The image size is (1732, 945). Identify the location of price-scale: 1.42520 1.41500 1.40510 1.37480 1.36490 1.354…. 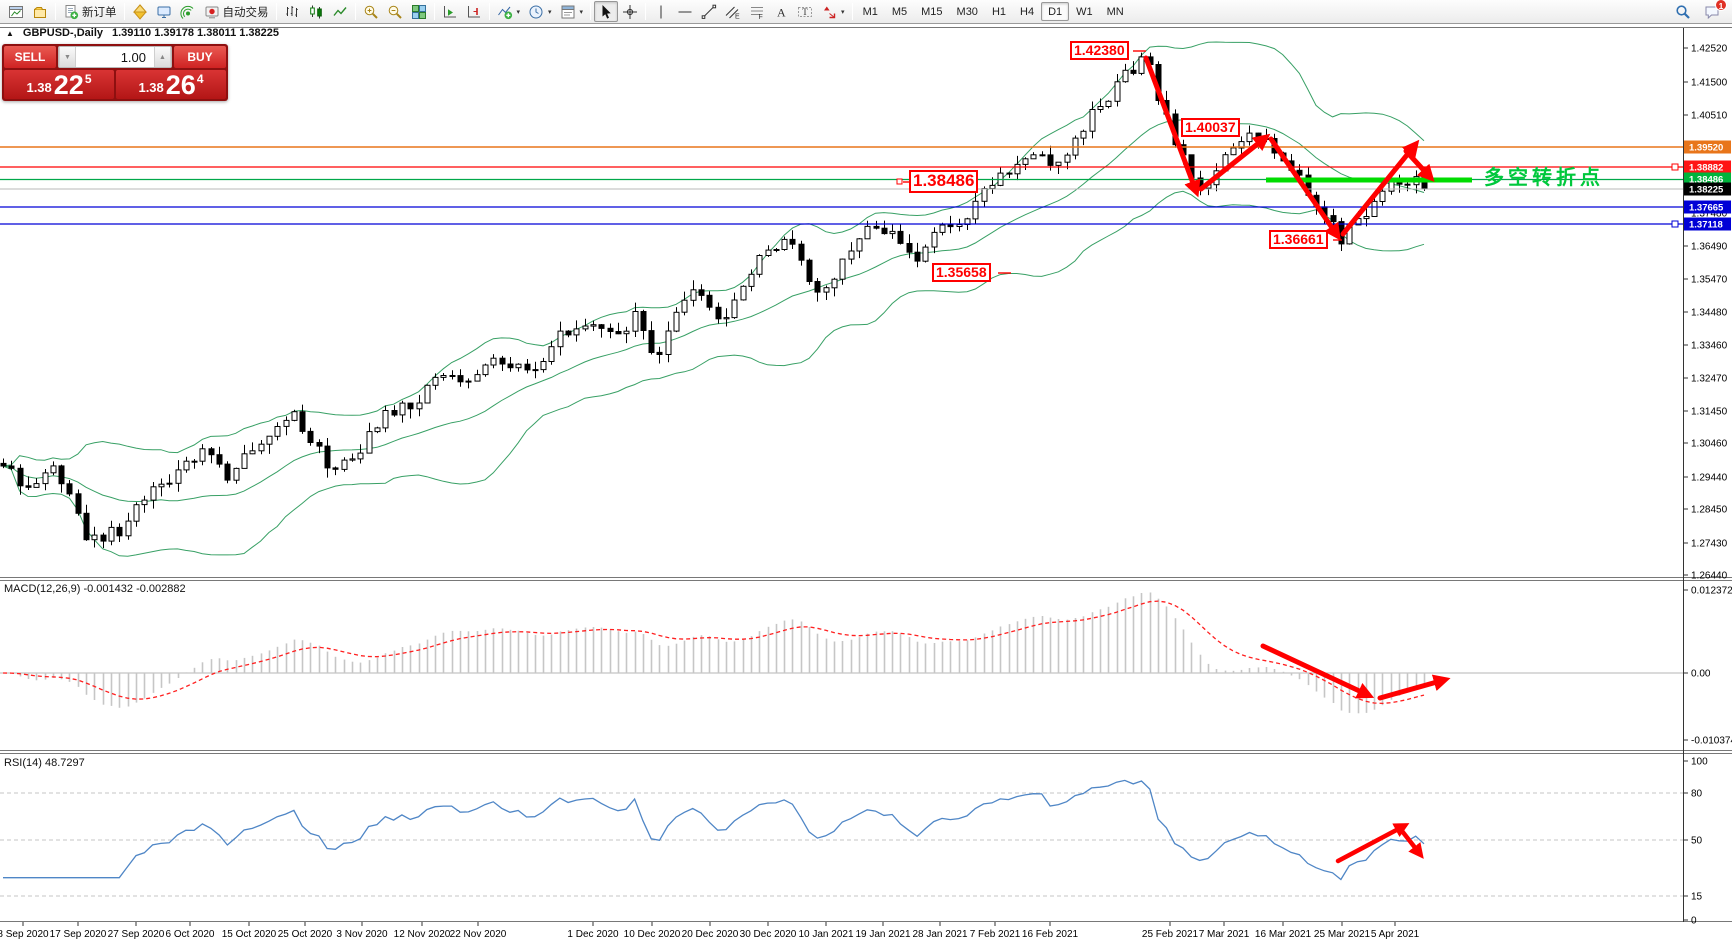
(1707, 313).